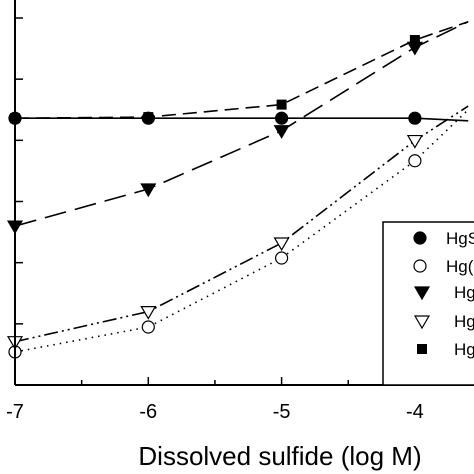  What do you see at coordinates (460, 266) in the screenshot?
I see `legend-label-2: Hg(` at bounding box center [460, 266].